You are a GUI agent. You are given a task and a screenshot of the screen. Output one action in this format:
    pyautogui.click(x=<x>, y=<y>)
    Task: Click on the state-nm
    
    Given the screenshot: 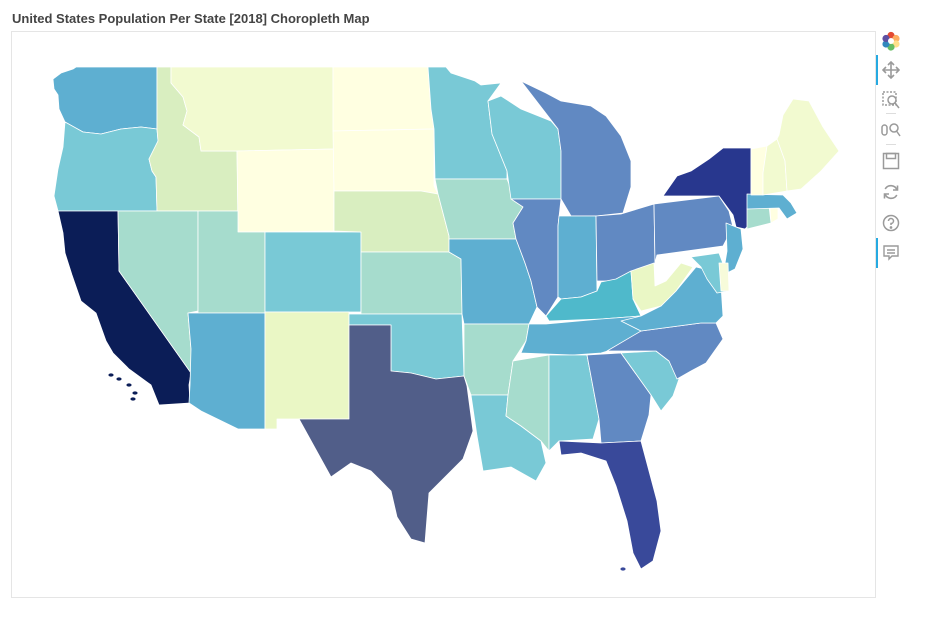 What is the action you would take?
    pyautogui.click(x=307, y=370)
    